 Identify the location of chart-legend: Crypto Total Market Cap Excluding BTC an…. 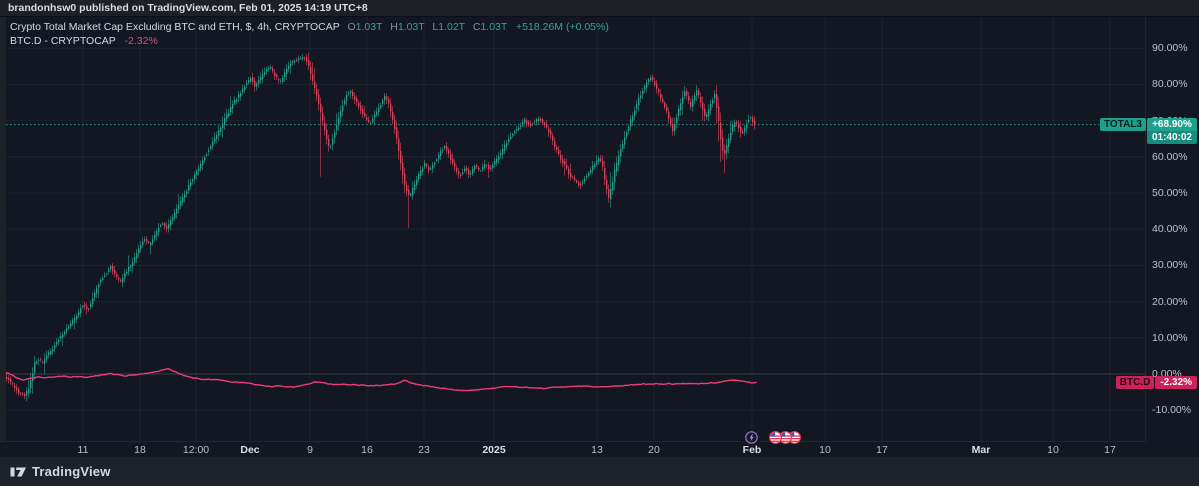
(309, 34).